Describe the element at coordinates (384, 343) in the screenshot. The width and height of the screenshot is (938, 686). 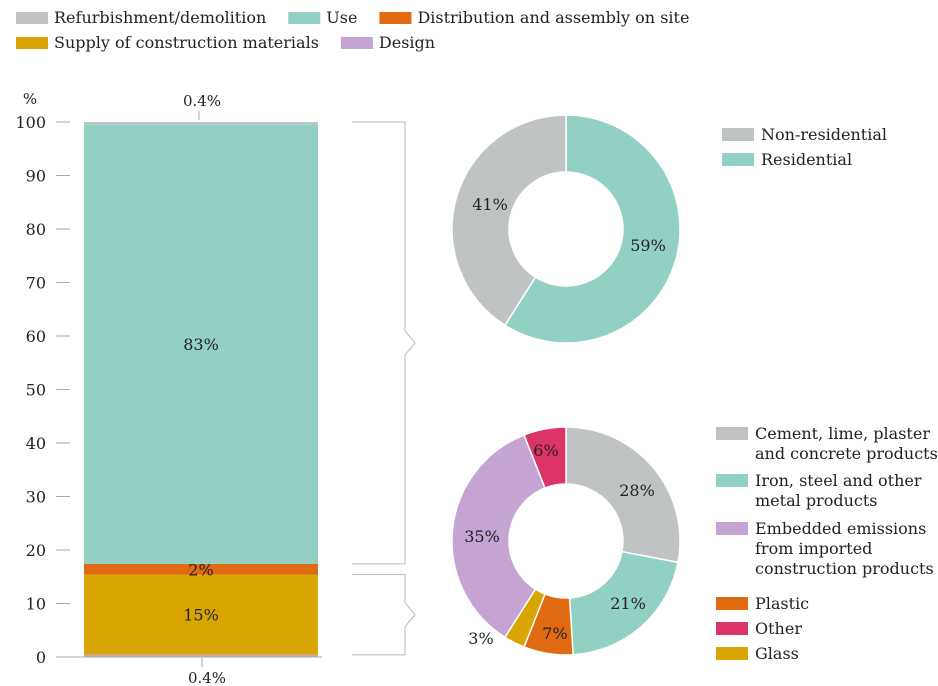
I see `brace-use` at that location.